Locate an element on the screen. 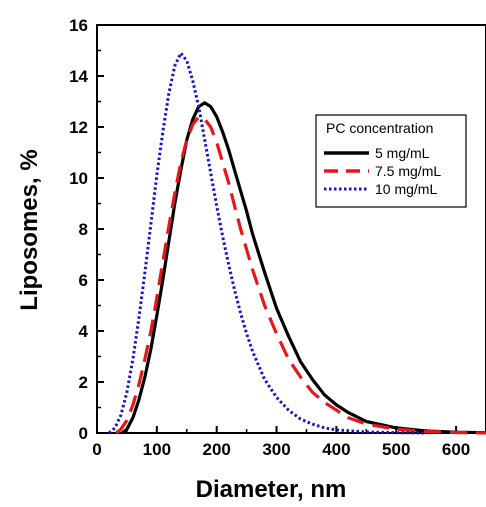 The height and width of the screenshot is (507, 486). x-tick-label: 100 is located at coordinates (157, 449).